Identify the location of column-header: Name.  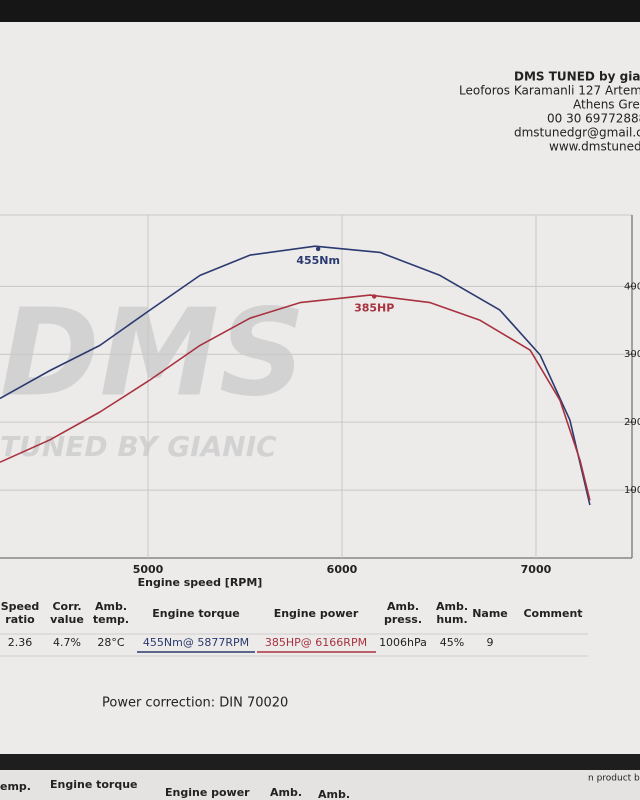
(490, 613).